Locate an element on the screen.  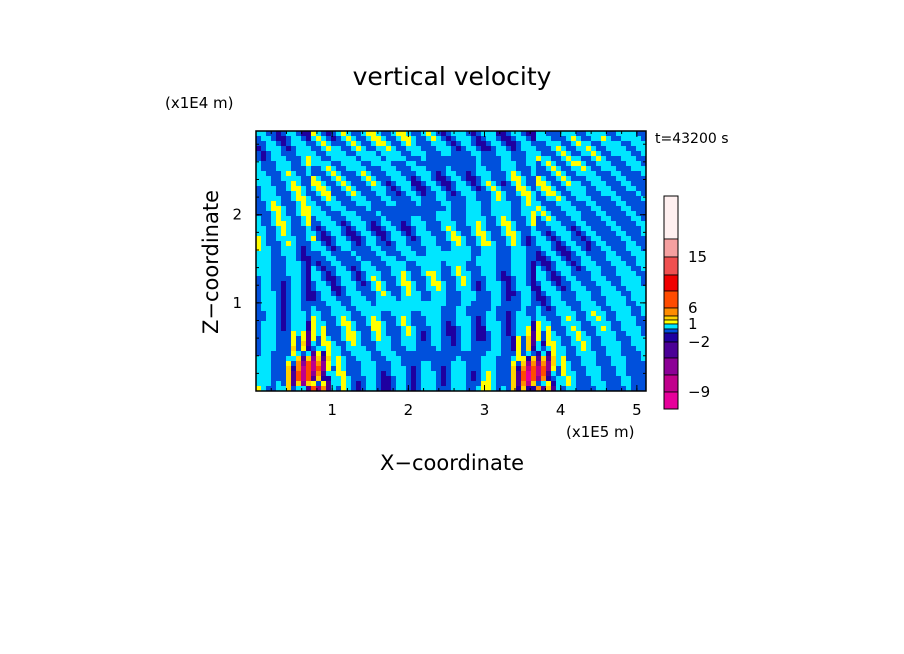
colorbar-tick-label: 6 is located at coordinates (693, 308).